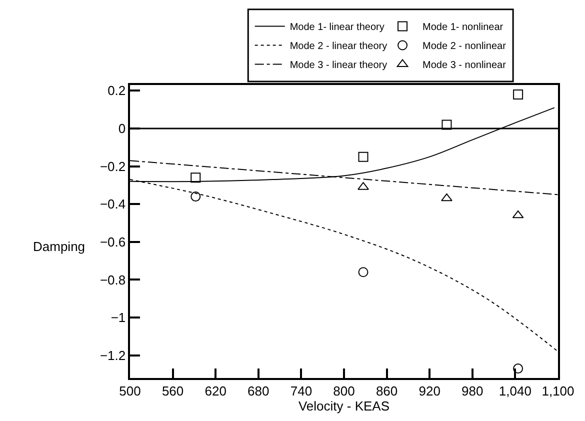  Describe the element at coordinates (113, 204) in the screenshot. I see `y-tick-label: −0.4` at that location.